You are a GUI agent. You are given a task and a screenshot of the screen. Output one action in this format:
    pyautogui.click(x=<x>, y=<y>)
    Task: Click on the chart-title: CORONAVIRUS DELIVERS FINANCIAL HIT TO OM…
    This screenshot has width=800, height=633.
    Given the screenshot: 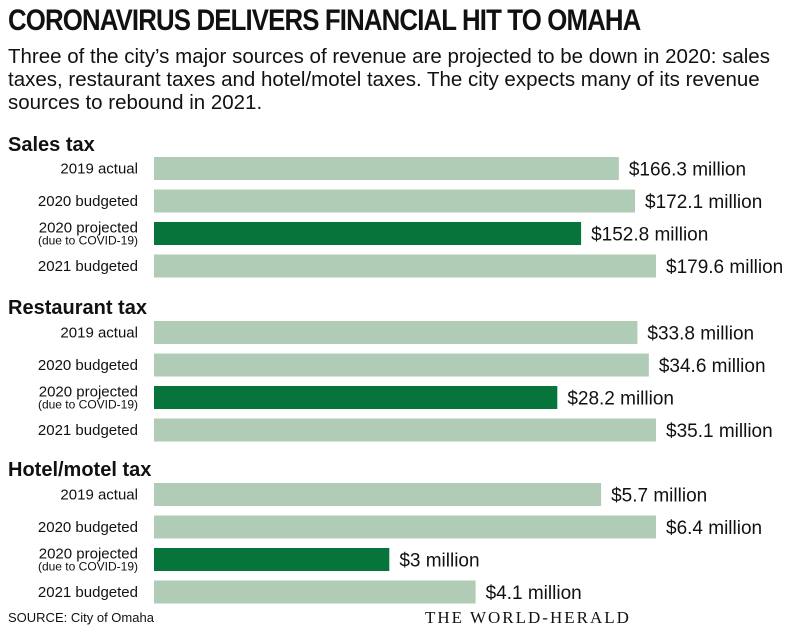 What is the action you would take?
    pyautogui.click(x=324, y=20)
    